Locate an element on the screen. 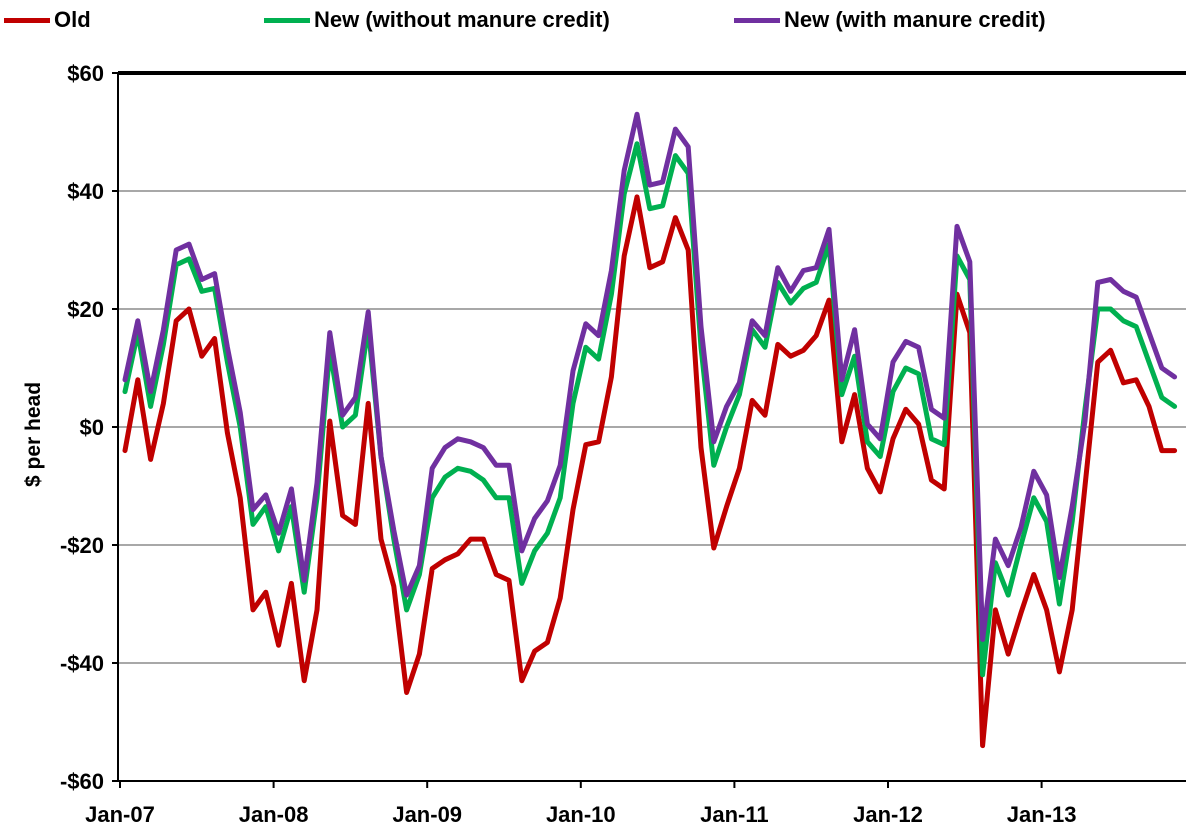 The width and height of the screenshot is (1186, 827). legend-item-new-with: New (with manure credit) is located at coordinates (890, 20).